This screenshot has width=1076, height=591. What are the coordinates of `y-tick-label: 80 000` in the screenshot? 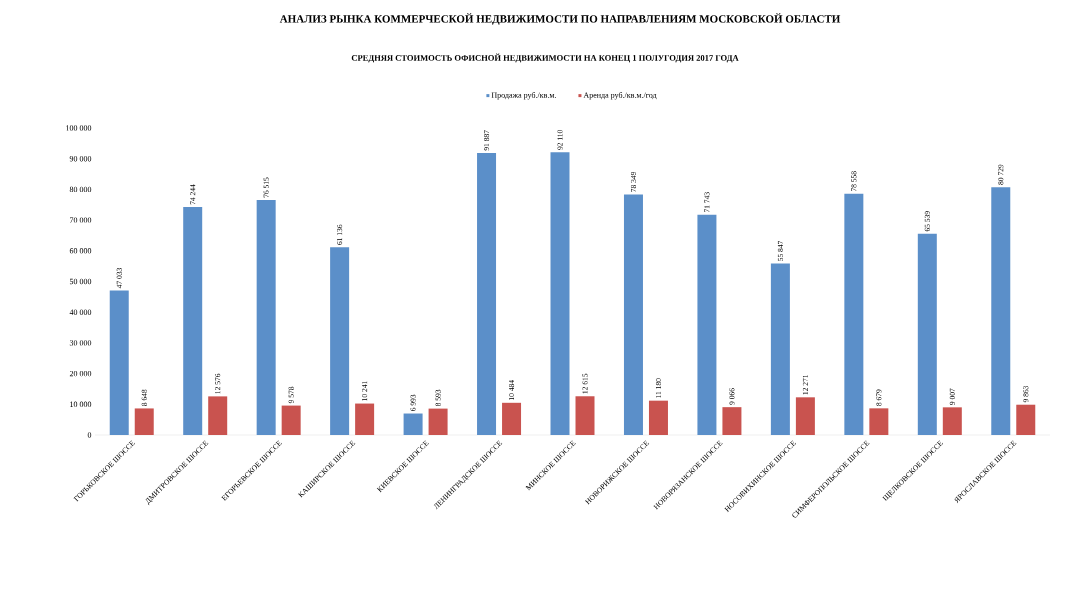 It's located at (80, 189).